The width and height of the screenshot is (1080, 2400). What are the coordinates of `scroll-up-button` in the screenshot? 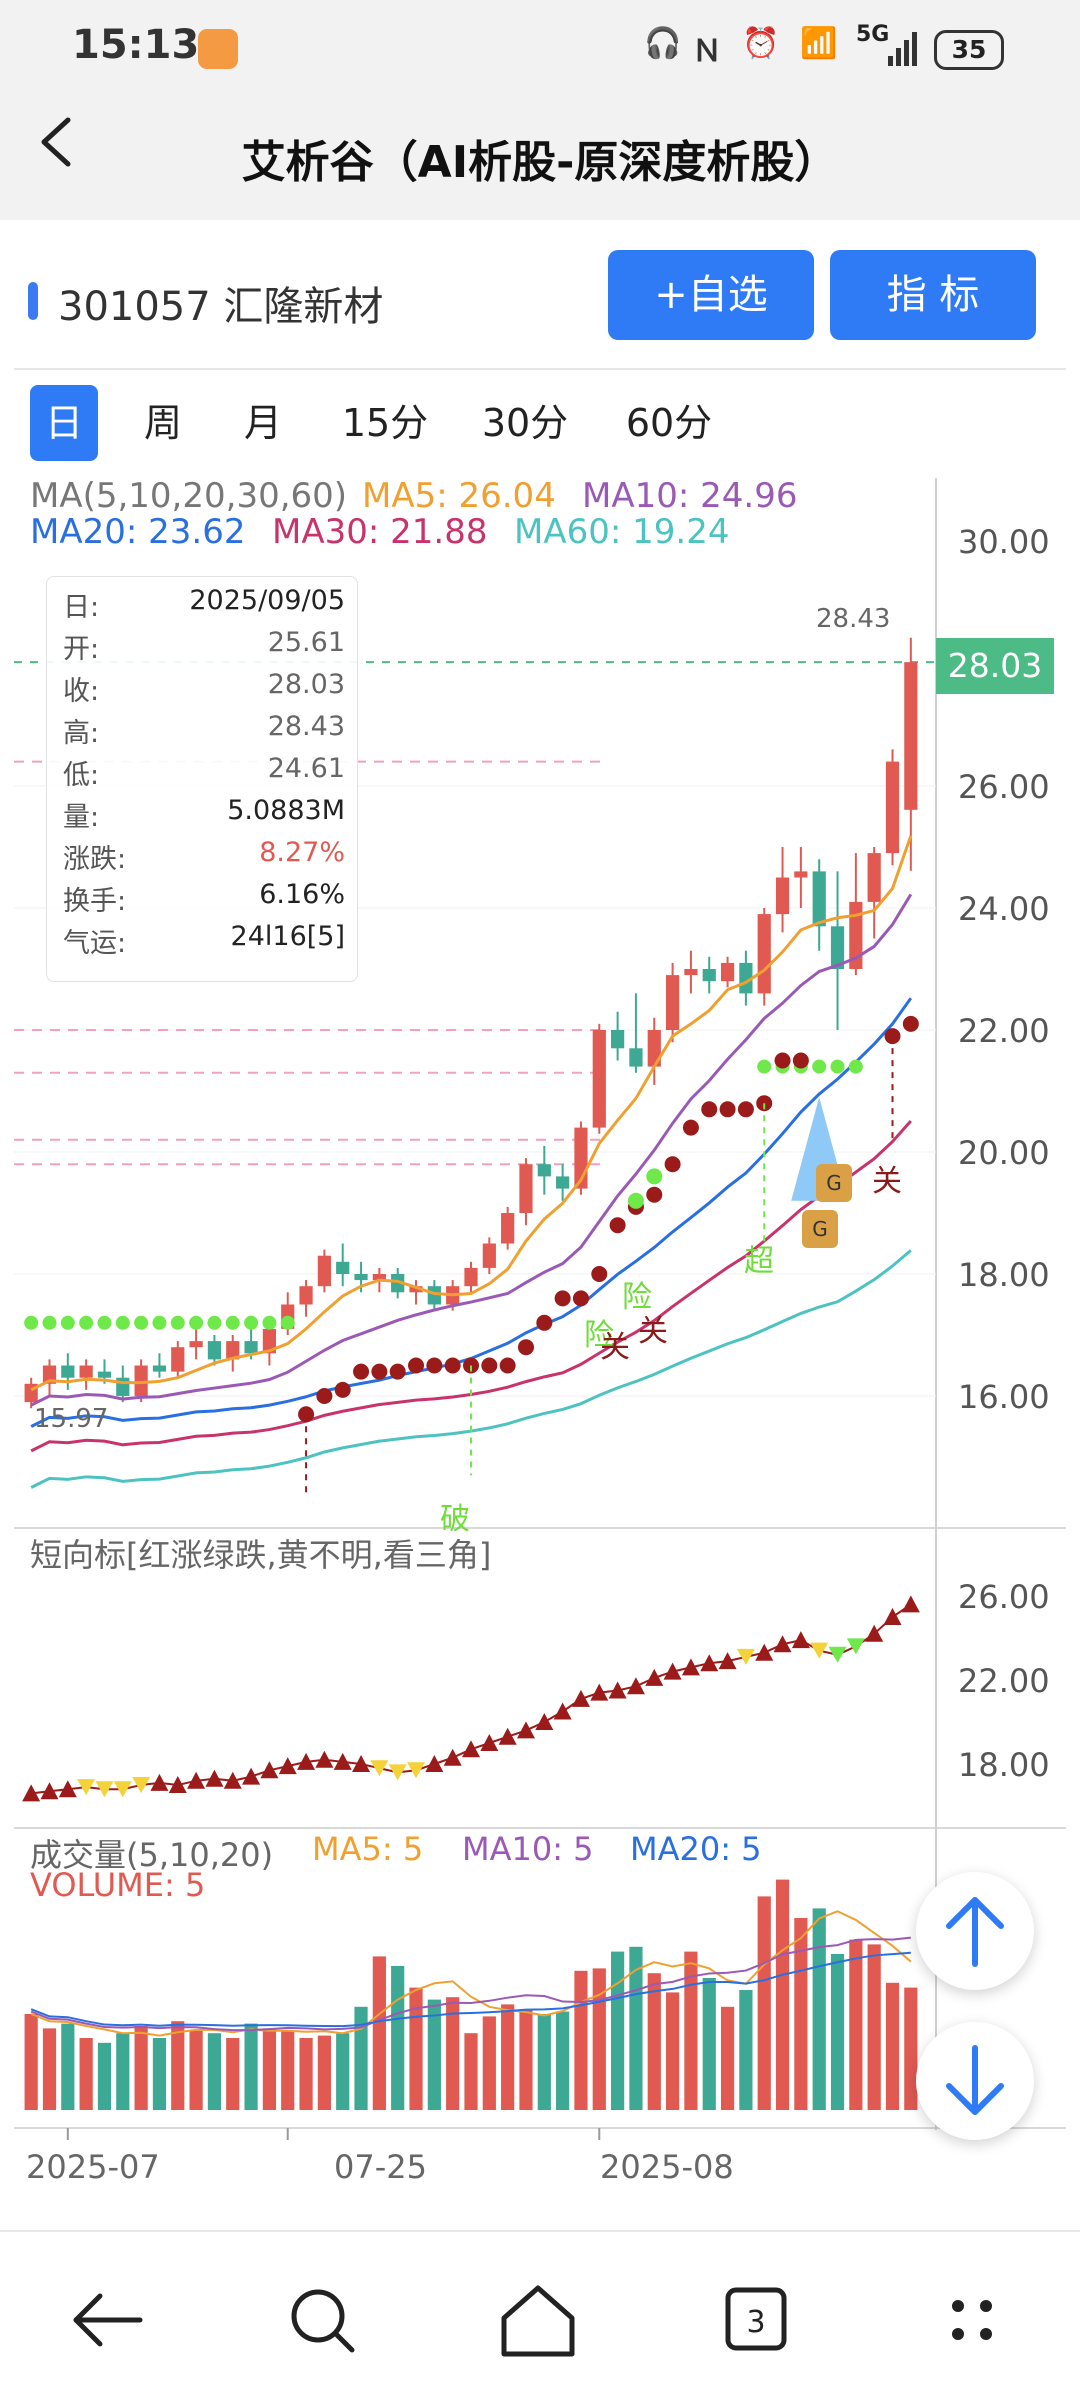 It's located at (975, 1931).